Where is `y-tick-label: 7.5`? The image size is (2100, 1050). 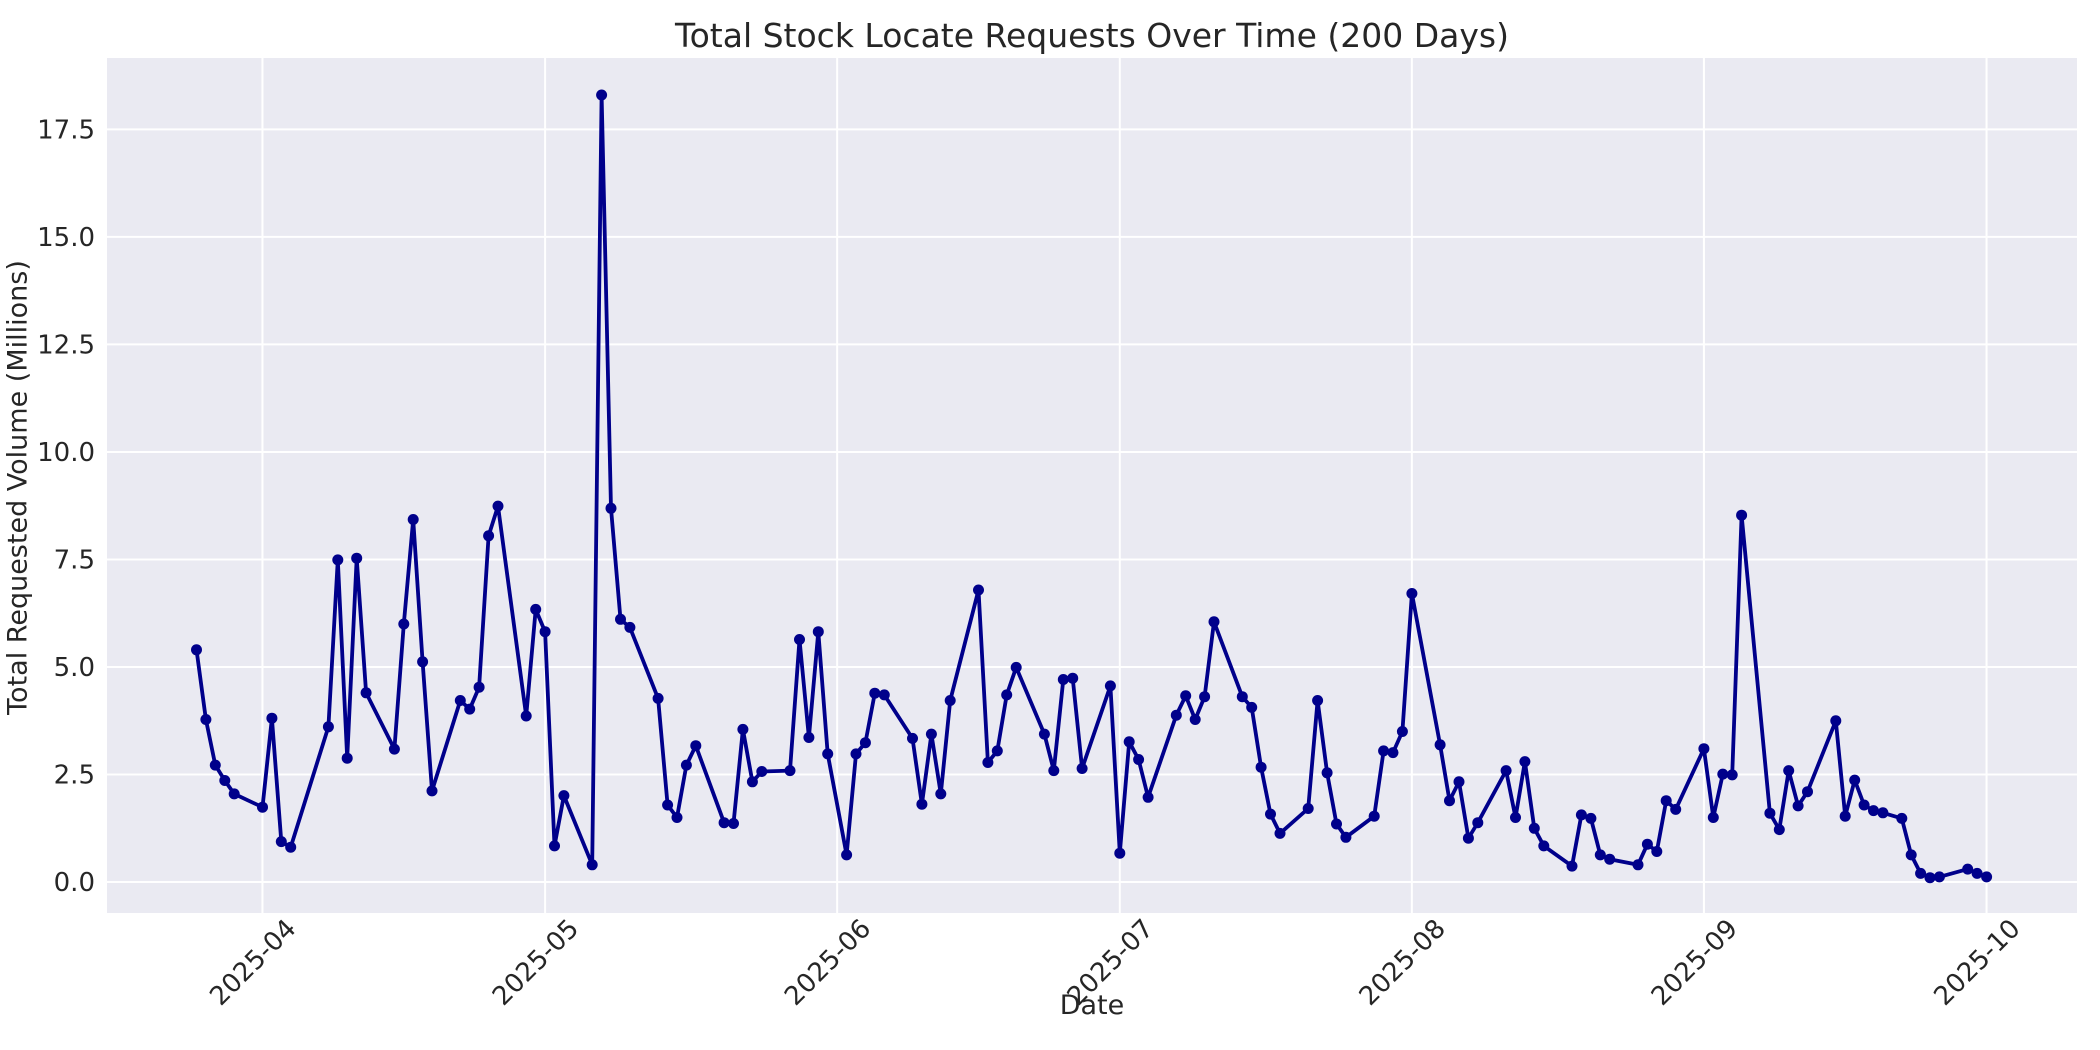
y-tick-label: 7.5 is located at coordinates (74, 560).